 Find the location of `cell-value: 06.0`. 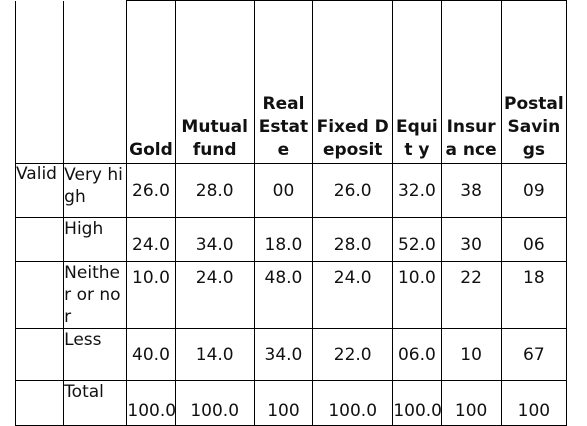

cell-value: 06.0 is located at coordinates (417, 354).